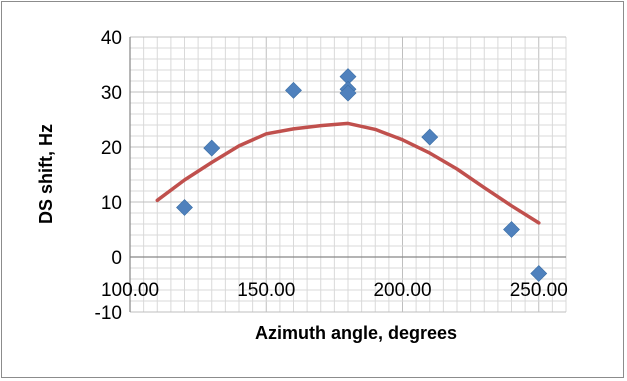 This screenshot has width=627, height=381. I want to click on x-tick-label: 150.00, so click(266, 290).